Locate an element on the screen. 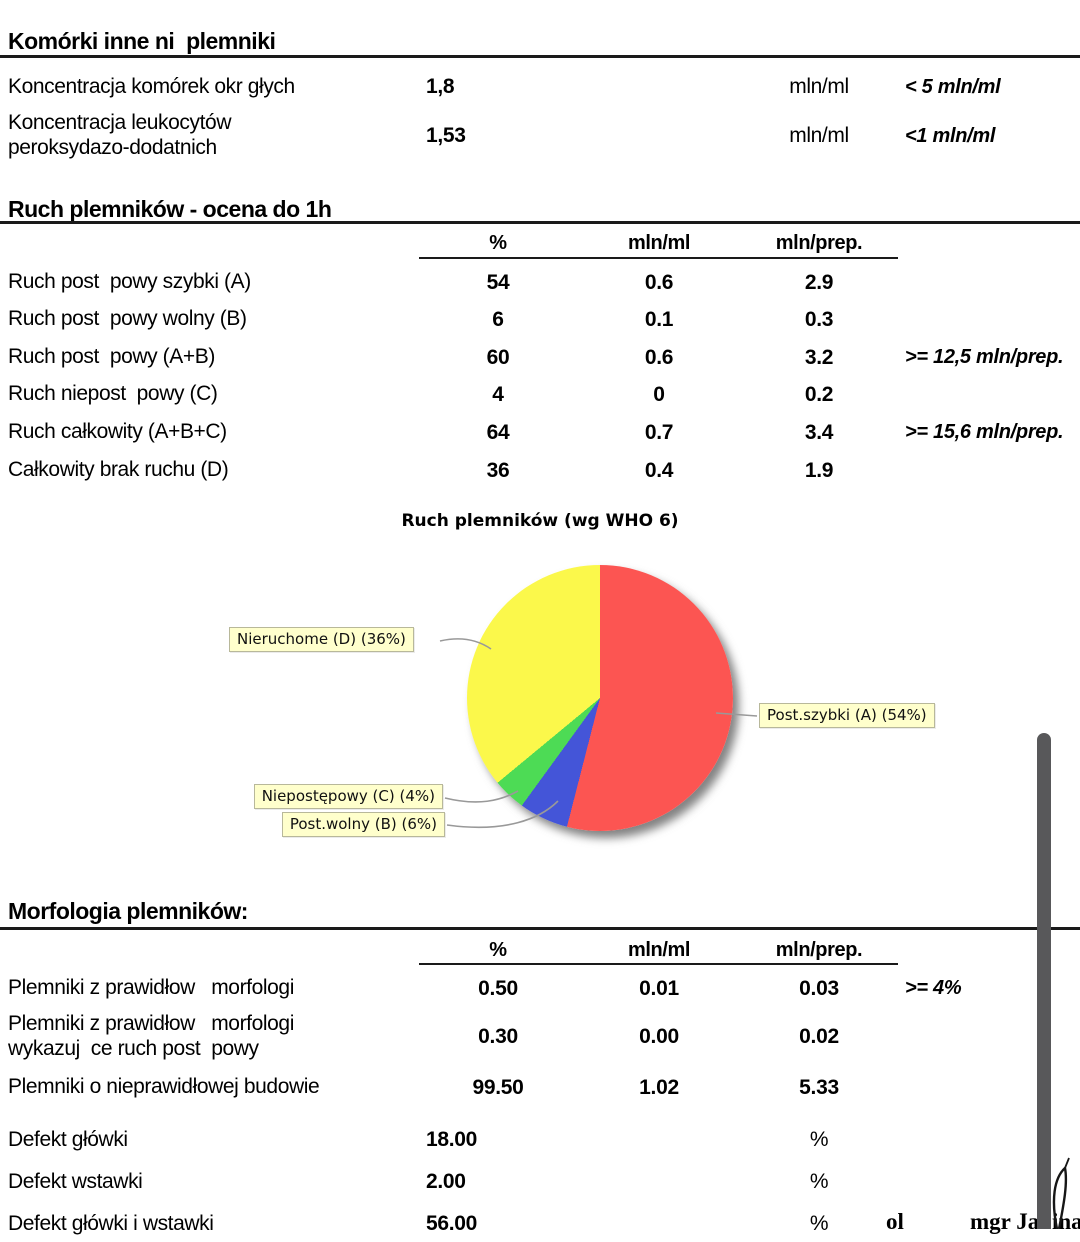 This screenshot has width=1080, height=1242. row-label: Plemniki o nieprawidłowej budowie is located at coordinates (164, 1087).